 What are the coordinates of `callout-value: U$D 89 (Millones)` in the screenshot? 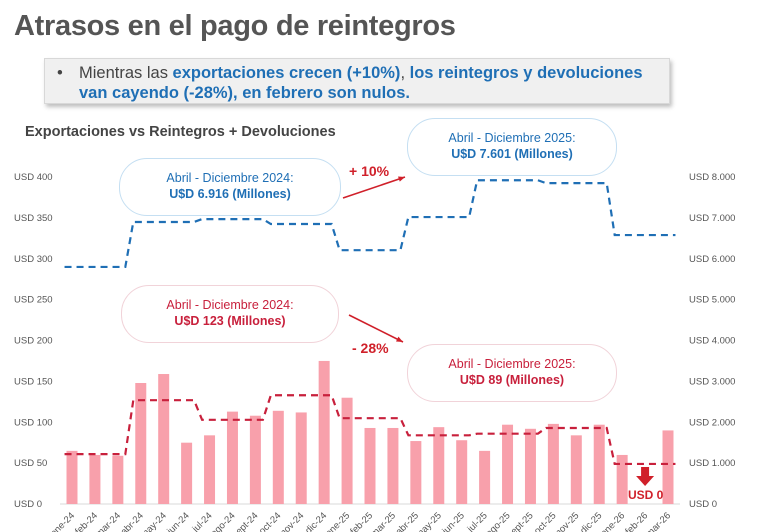 It's located at (512, 380).